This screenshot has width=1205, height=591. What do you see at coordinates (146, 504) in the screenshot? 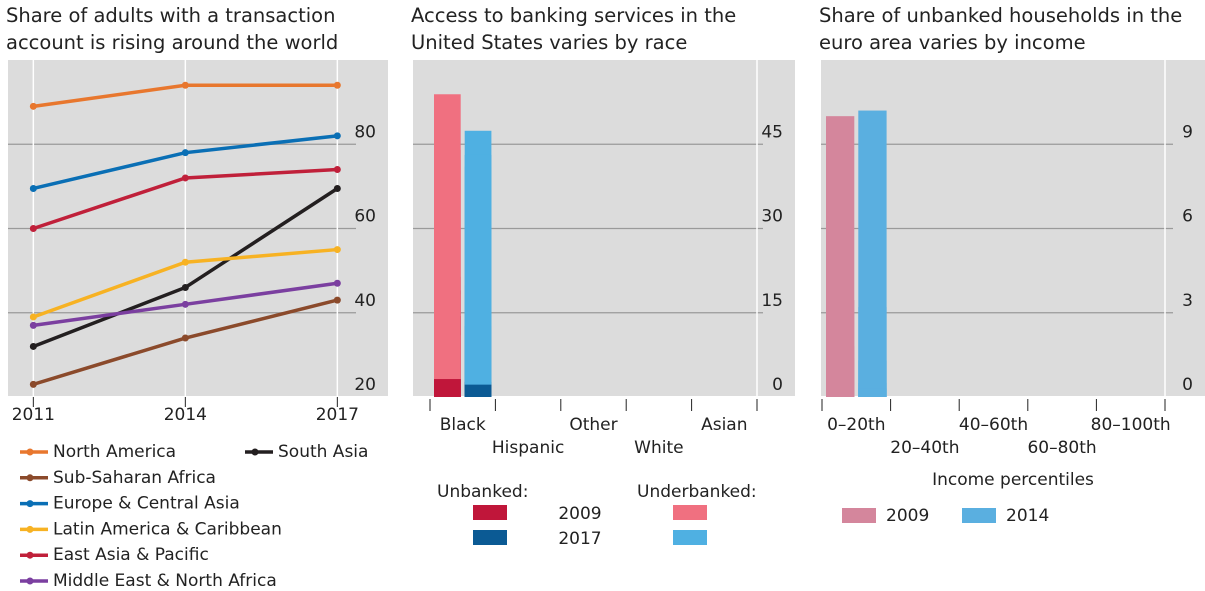
I see `legend-label: Europe & Central Asia` at bounding box center [146, 504].